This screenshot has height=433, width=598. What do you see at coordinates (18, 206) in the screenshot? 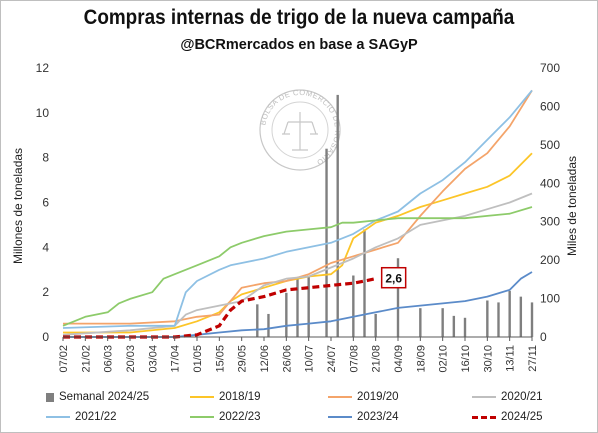
I see `y-axis-label-left: Millones de toneladas` at bounding box center [18, 206].